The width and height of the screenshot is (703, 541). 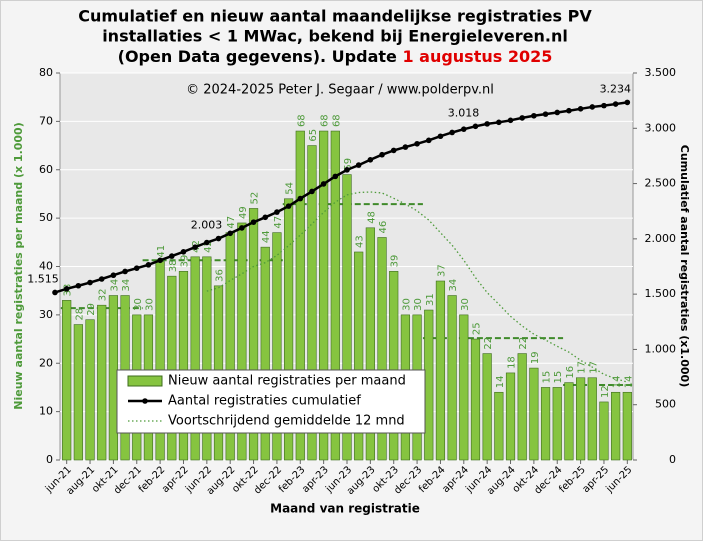 I want to click on bar-label: 28, so click(x=79, y=314).